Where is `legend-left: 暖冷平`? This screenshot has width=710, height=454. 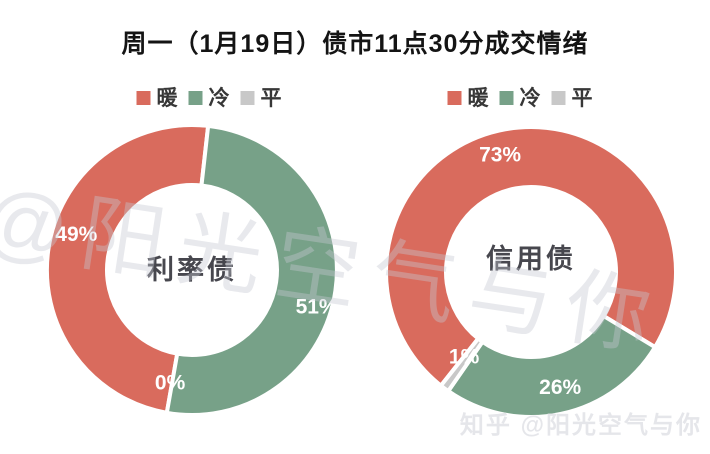 legend-left: 暖冷平 is located at coordinates (209, 98).